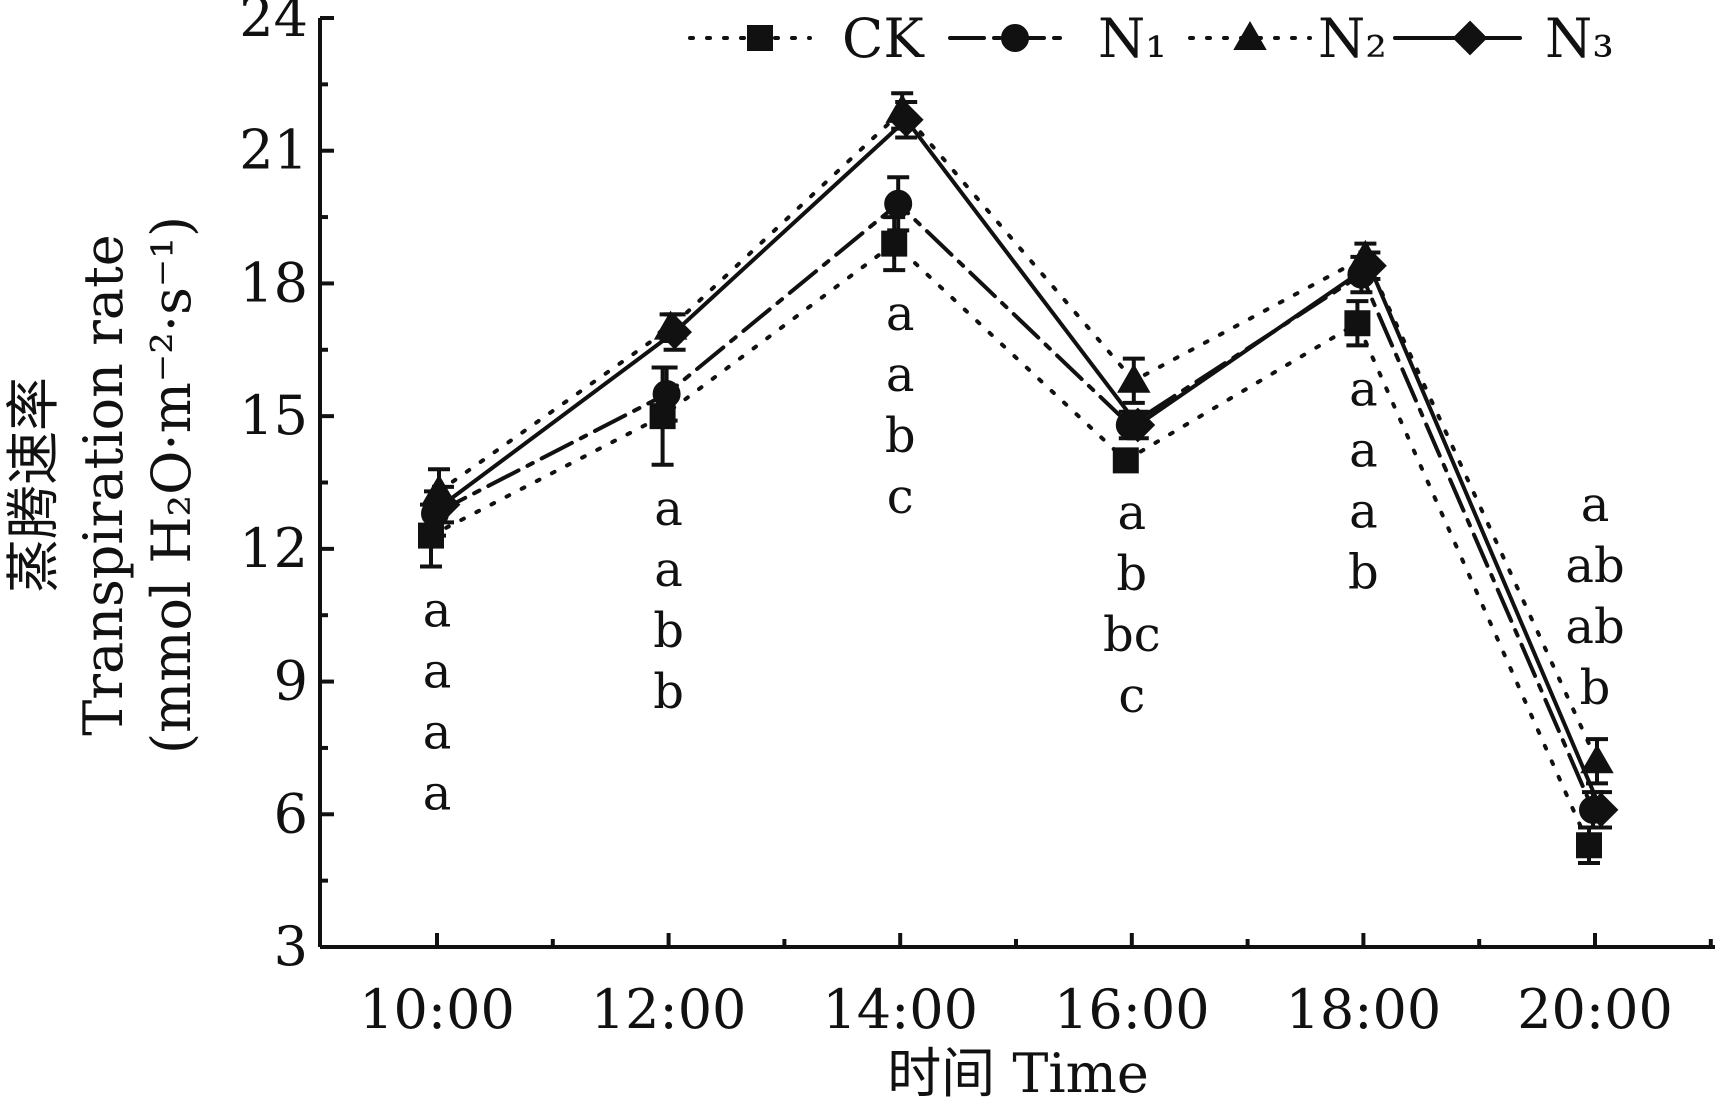 The width and height of the screenshot is (1718, 1115). What do you see at coordinates (1132, 635) in the screenshot?
I see `significance-letter: bc` at bounding box center [1132, 635].